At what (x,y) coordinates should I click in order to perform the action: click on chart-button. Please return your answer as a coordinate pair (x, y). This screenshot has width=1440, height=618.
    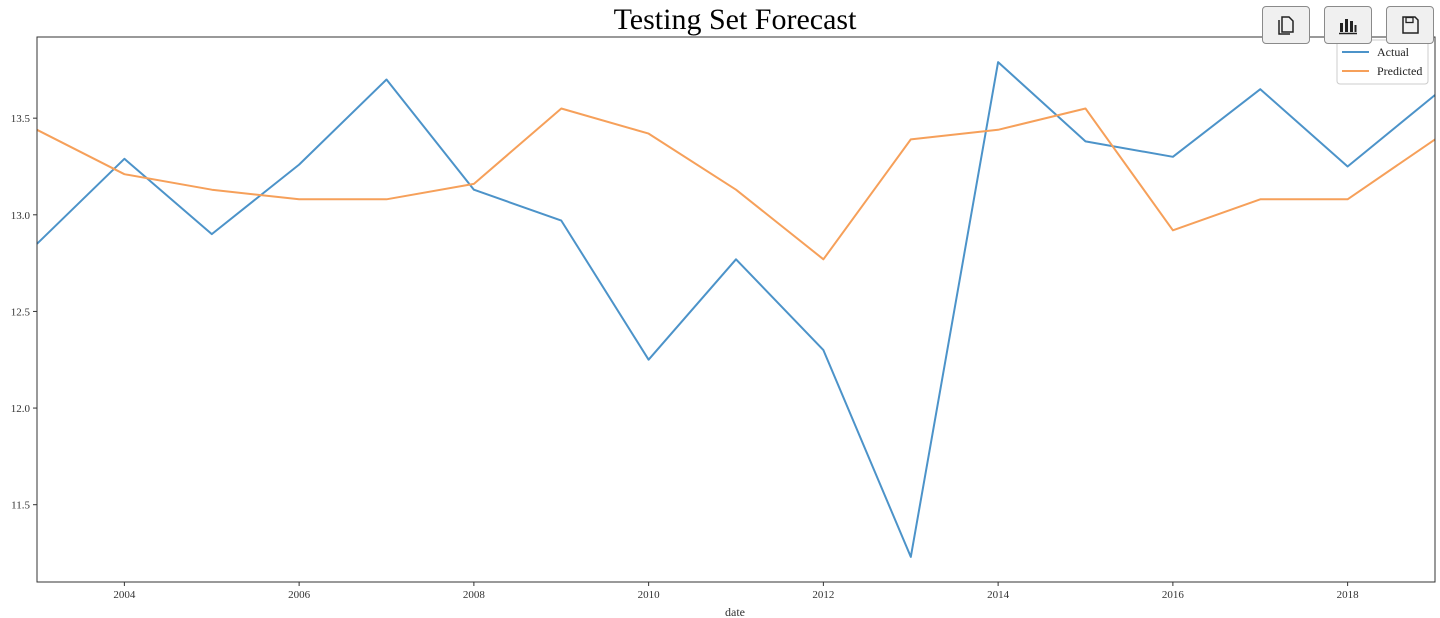
    Looking at the image, I should click on (1348, 25).